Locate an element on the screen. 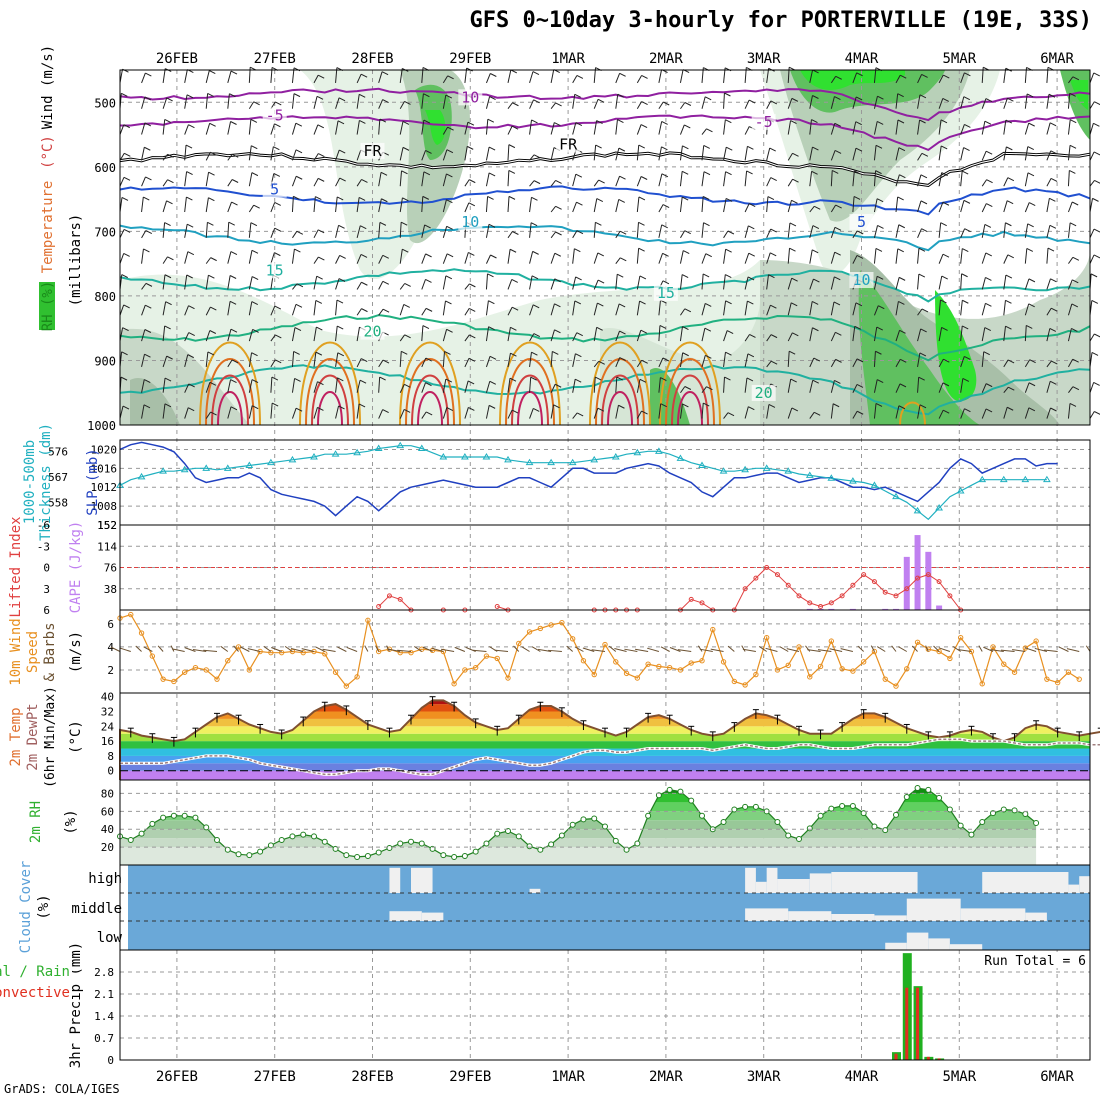 This screenshot has height=1100, width=1100. li-marker is located at coordinates (831, 603).